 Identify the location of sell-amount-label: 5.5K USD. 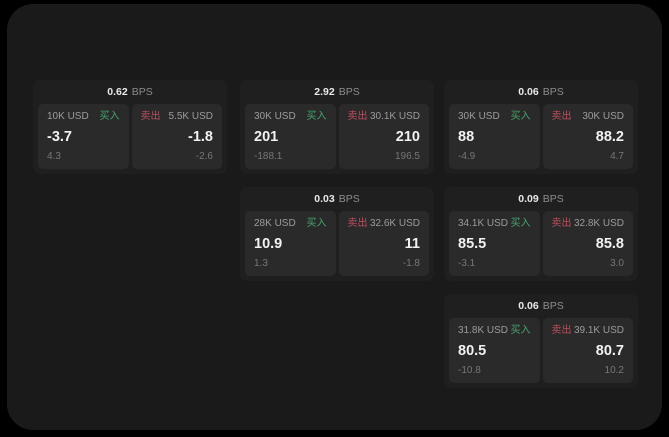
(190, 116).